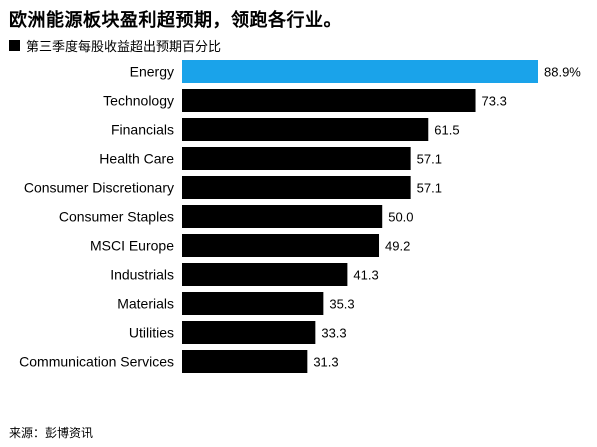 The height and width of the screenshot is (447, 597). Describe the element at coordinates (265, 274) in the screenshot. I see `bar-industrials` at that location.